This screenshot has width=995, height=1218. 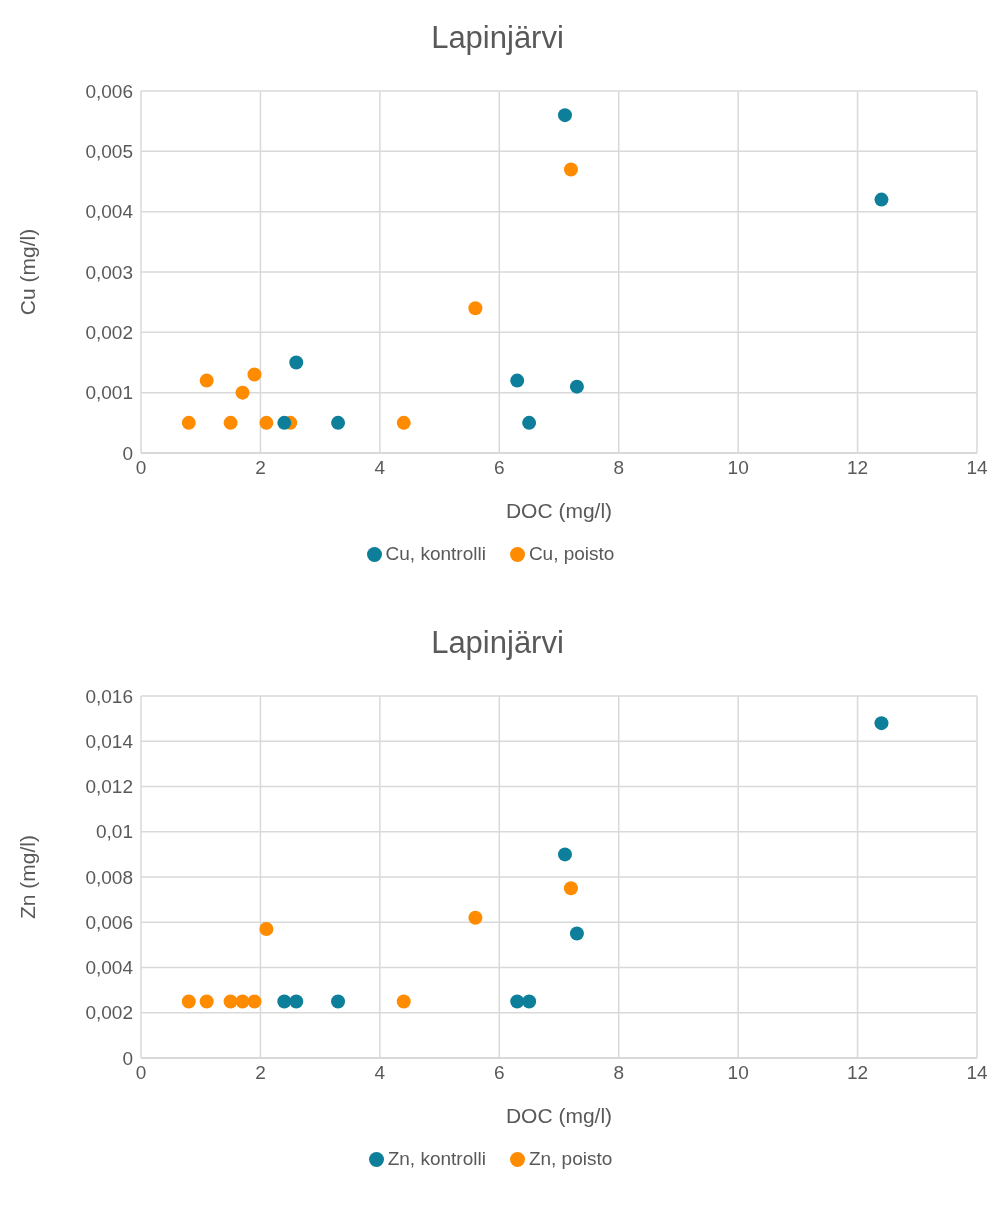 I want to click on y-tick-label: 0,016, so click(x=109, y=696).